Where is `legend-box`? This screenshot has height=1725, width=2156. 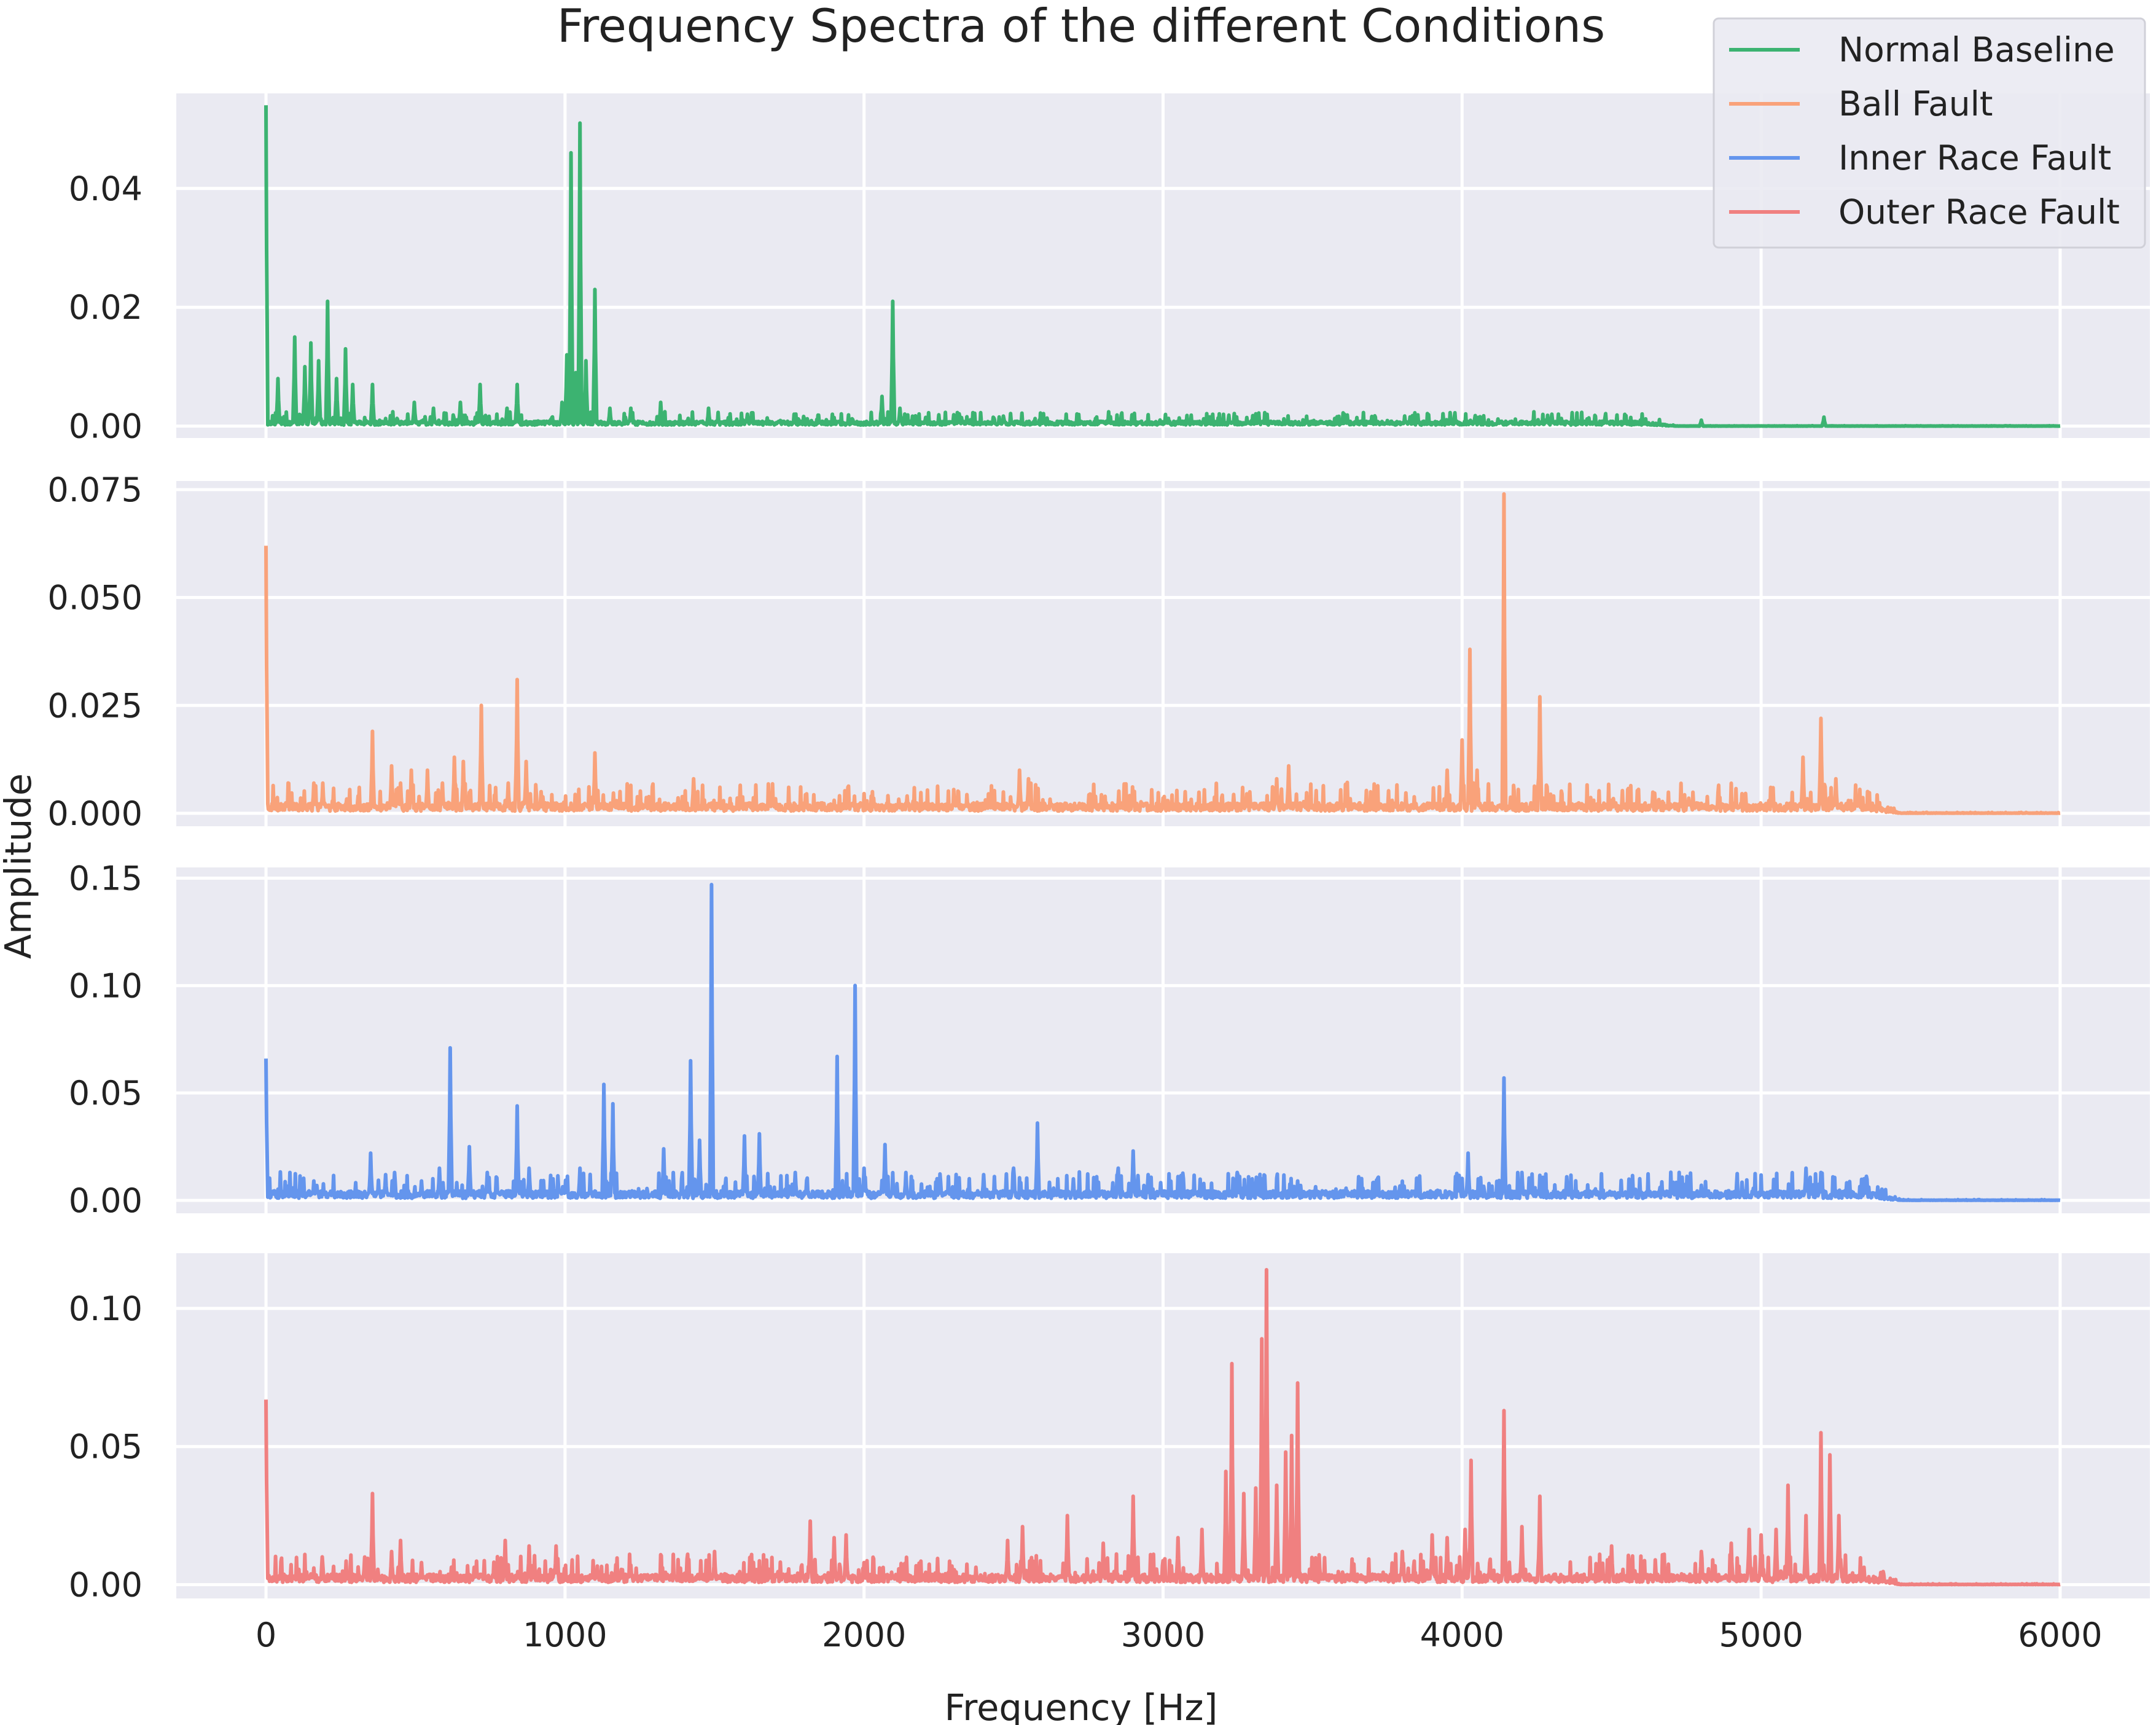
legend-box is located at coordinates (1929, 133).